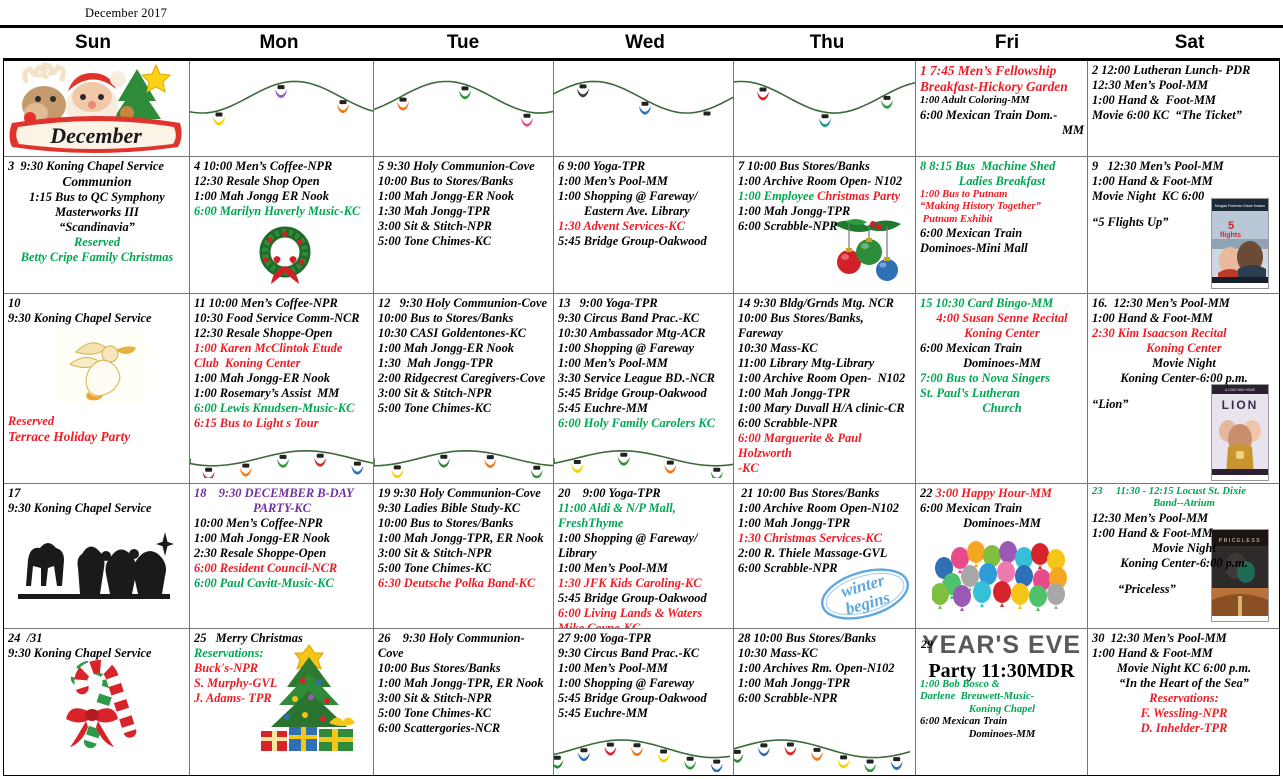 This screenshot has width=1283, height=779. What do you see at coordinates (960, 684) in the screenshot?
I see `event-line: 1:00 Bob Bosco &` at bounding box center [960, 684].